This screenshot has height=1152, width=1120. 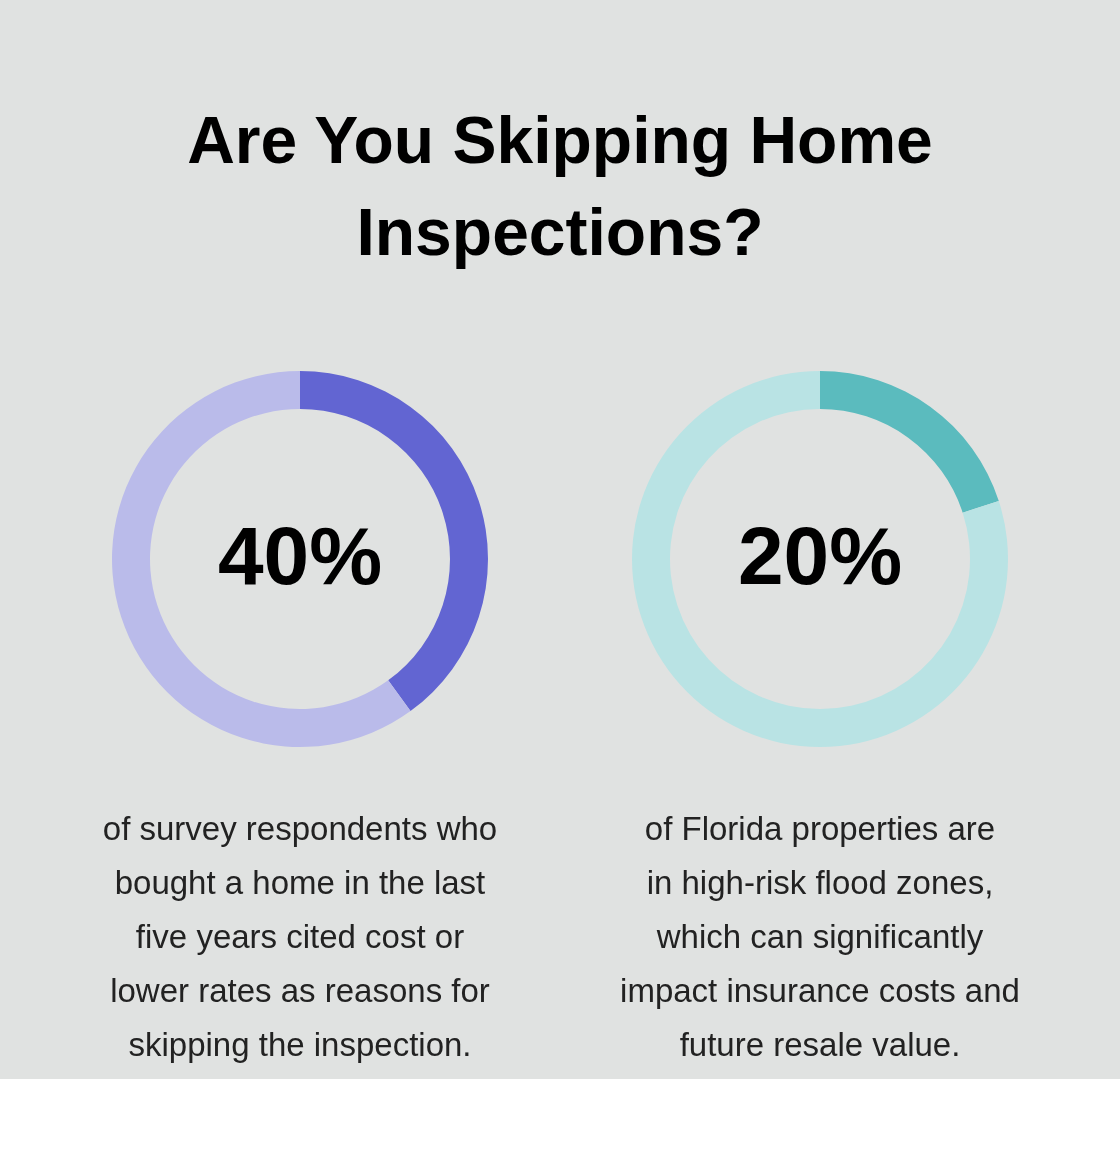 I want to click on data-label: 40%, so click(x=300, y=555).